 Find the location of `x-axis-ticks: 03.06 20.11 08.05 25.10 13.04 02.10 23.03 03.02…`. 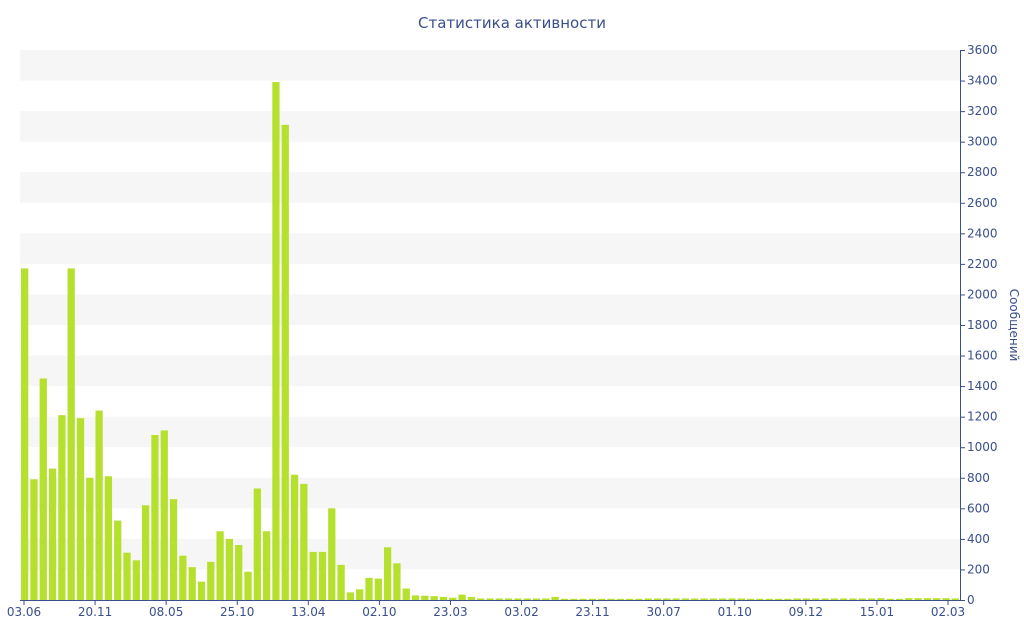

x-axis-ticks: 03.06 20.11 08.05 25.10 13.04 02.10 23.03 03.02… is located at coordinates (486, 609).